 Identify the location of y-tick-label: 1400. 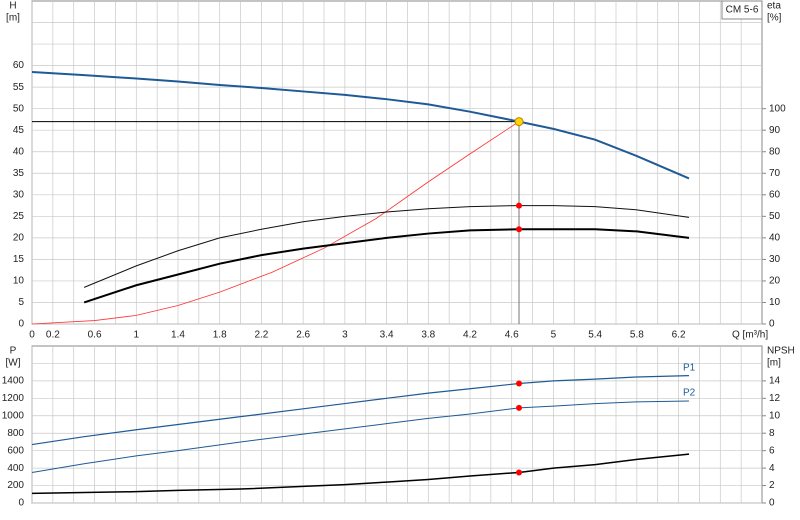
(13, 381).